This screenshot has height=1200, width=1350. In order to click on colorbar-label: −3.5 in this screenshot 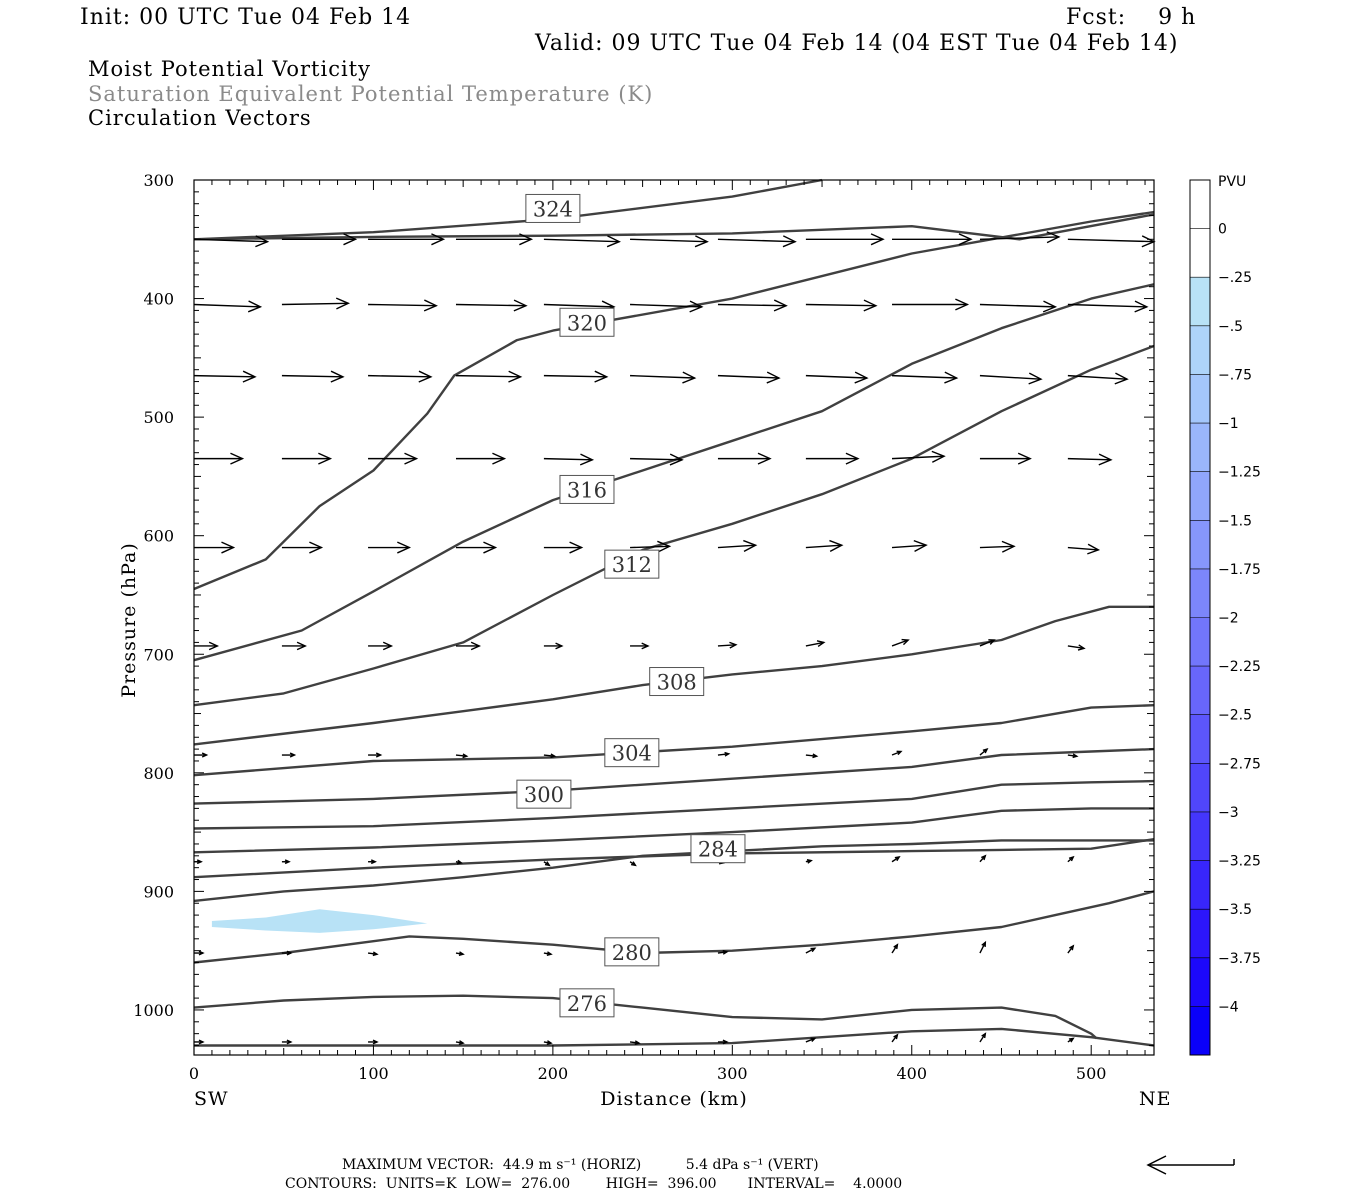, I will do `click(1235, 910)`.